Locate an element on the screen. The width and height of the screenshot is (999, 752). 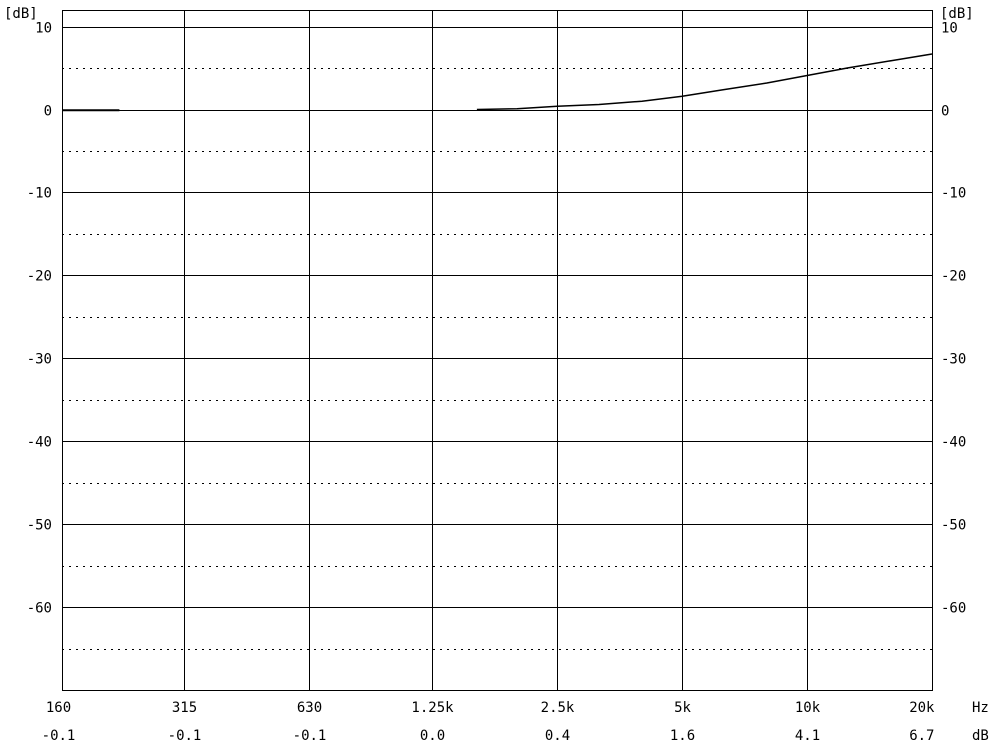
value-unit-label: dB is located at coordinates (980, 736).